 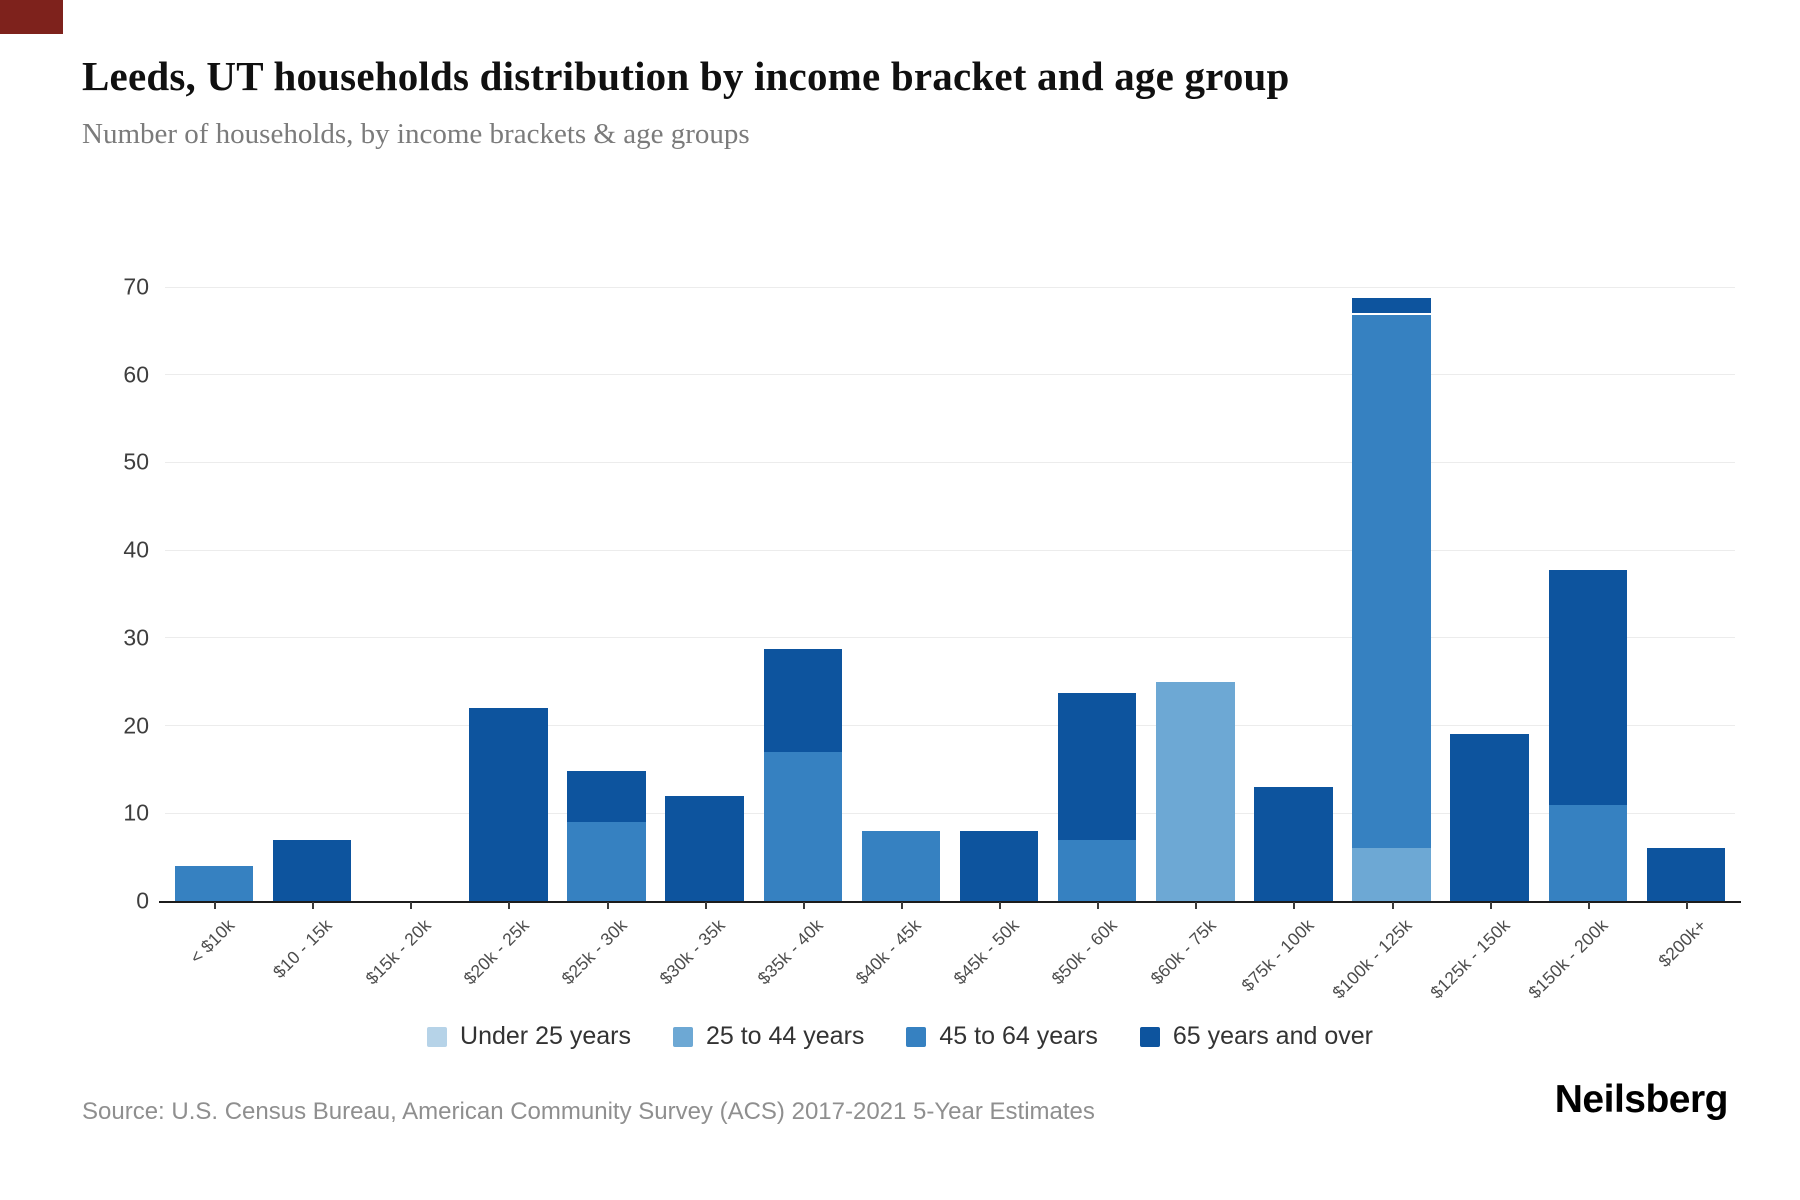 What do you see at coordinates (1682, 943) in the screenshot?
I see `x-axis-label: $200k+` at bounding box center [1682, 943].